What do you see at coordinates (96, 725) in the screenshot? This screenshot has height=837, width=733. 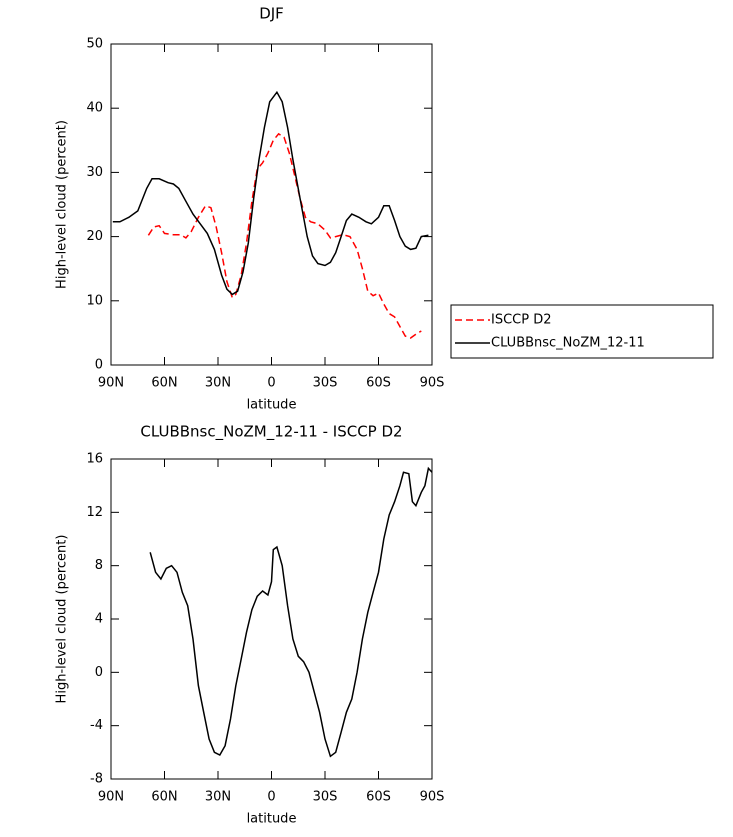 I see `y-tick-label: -4` at bounding box center [96, 725].